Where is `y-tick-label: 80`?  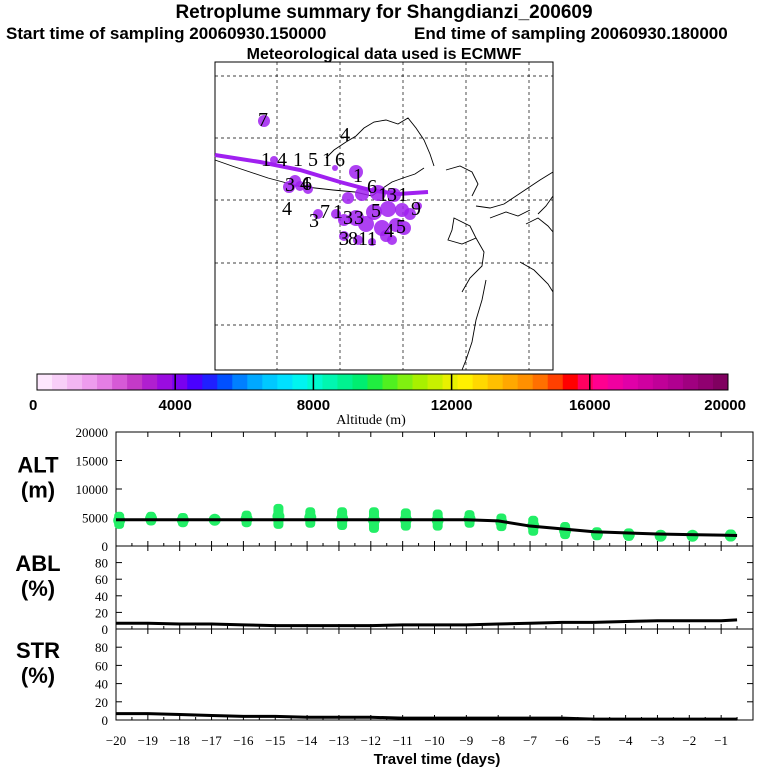
y-tick-label: 80 is located at coordinates (101, 563).